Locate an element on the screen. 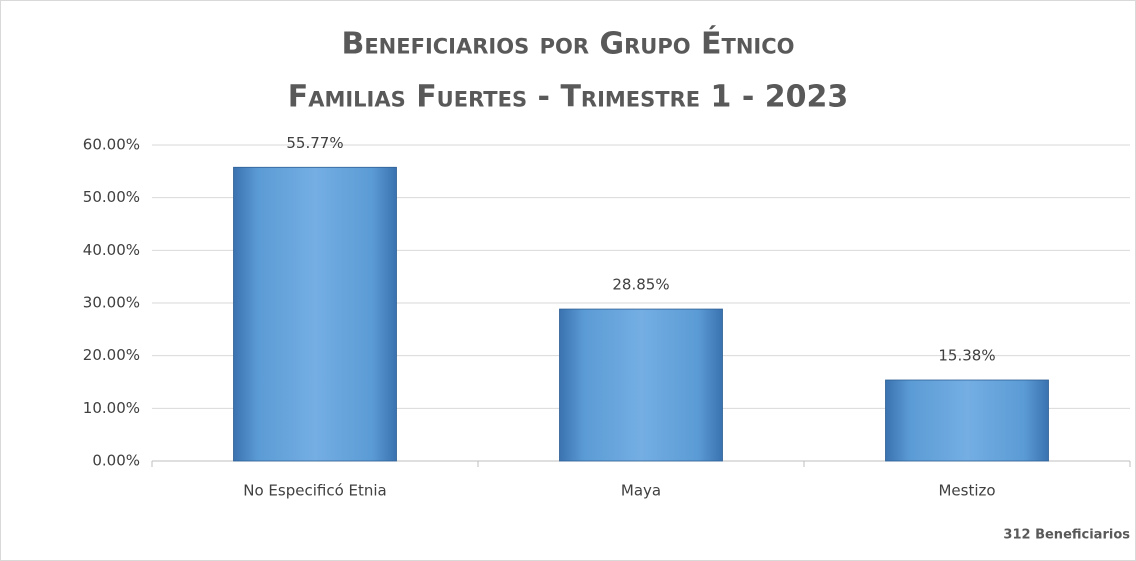  y-tick-label: 10.00% is located at coordinates (111, 408).